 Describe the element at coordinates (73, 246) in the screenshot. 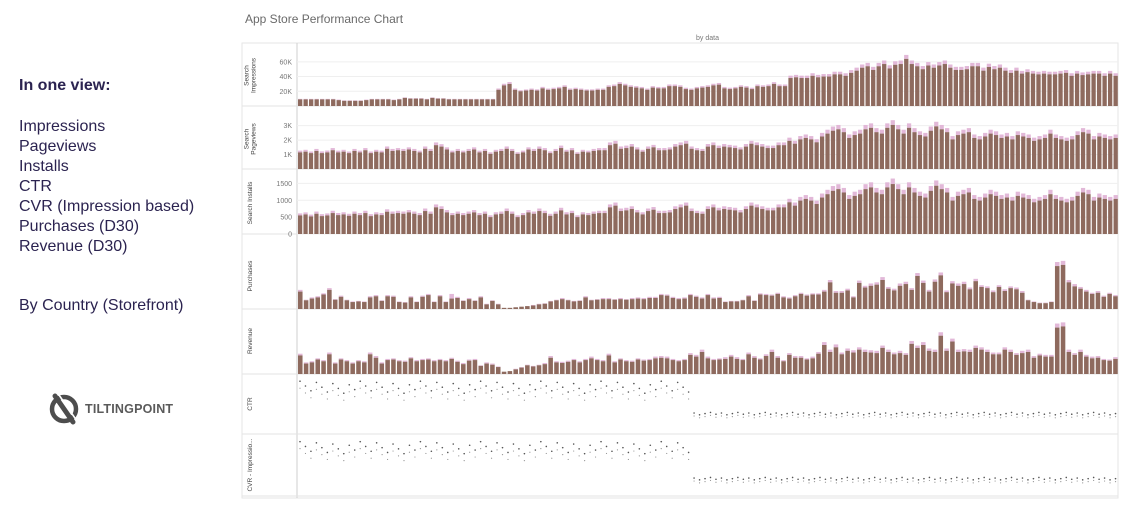

I see `metric-item: Revenue (D30)` at that location.